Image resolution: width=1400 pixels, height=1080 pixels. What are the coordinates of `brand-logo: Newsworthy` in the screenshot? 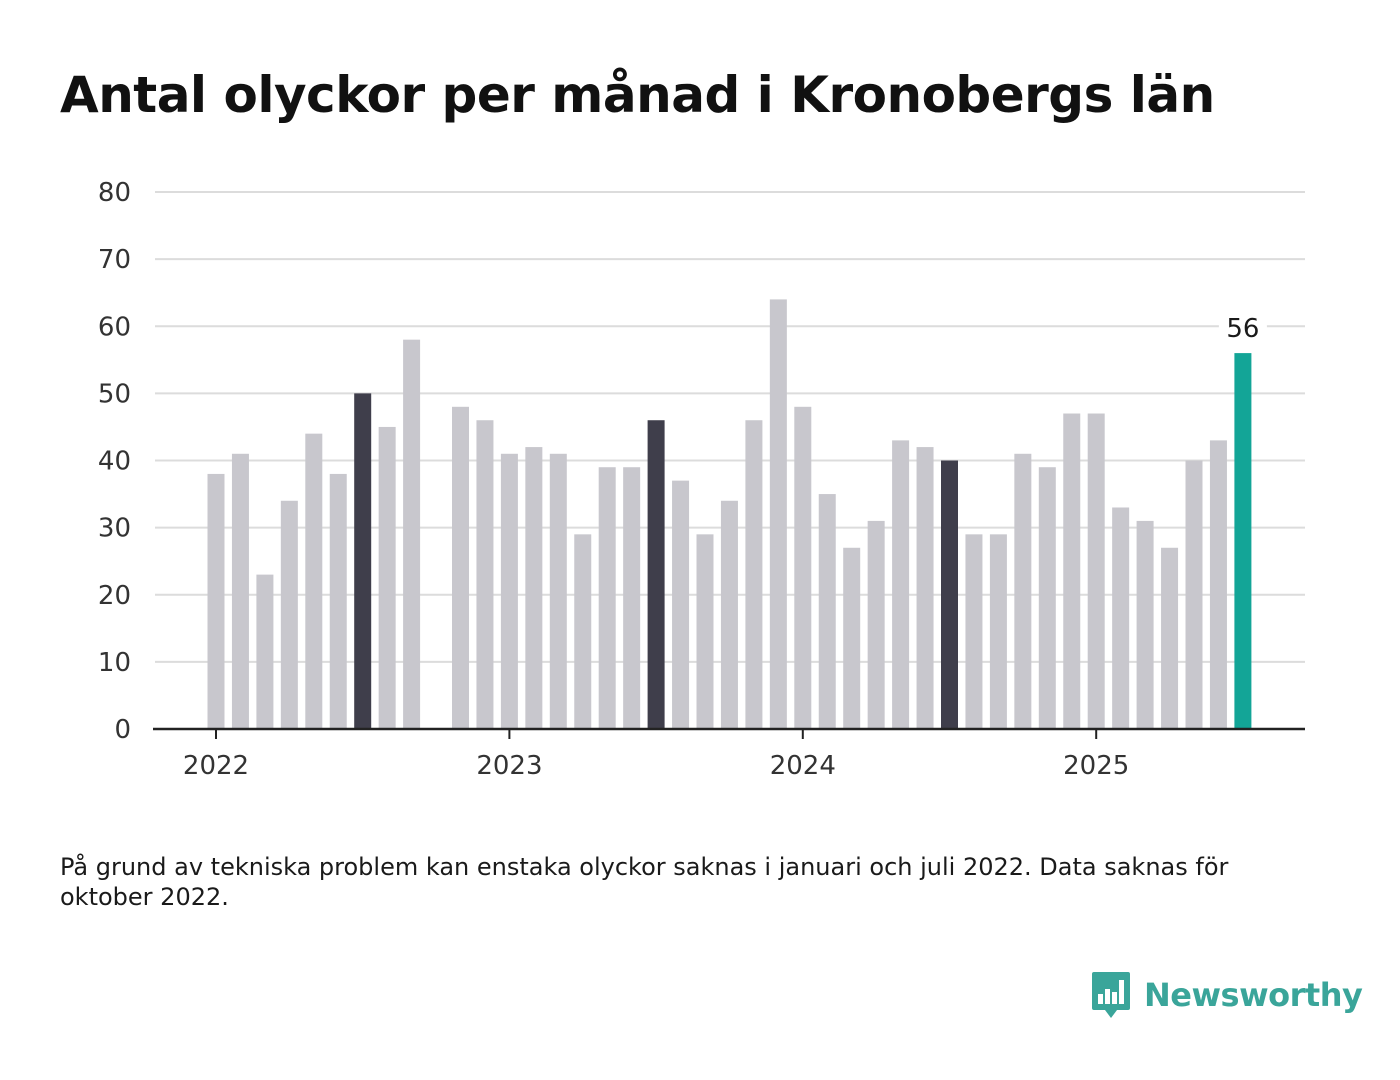 It's located at (1226, 995).